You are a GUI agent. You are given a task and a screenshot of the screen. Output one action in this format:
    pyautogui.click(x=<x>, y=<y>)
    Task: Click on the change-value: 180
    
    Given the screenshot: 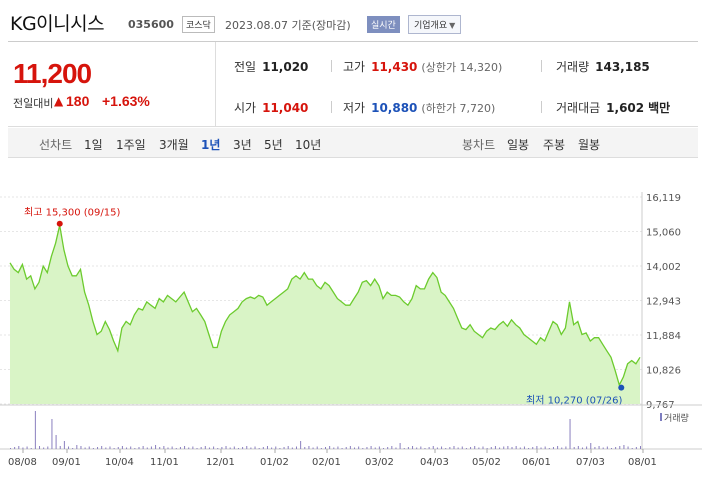 What is the action you would take?
    pyautogui.click(x=78, y=101)
    